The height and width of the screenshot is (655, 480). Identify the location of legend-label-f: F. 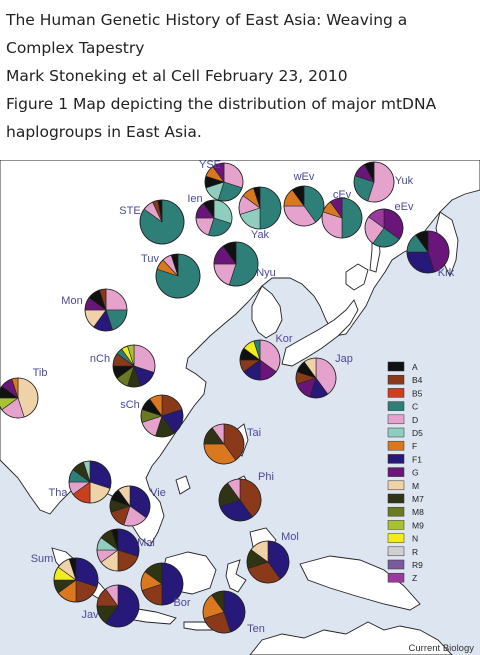
(414, 446).